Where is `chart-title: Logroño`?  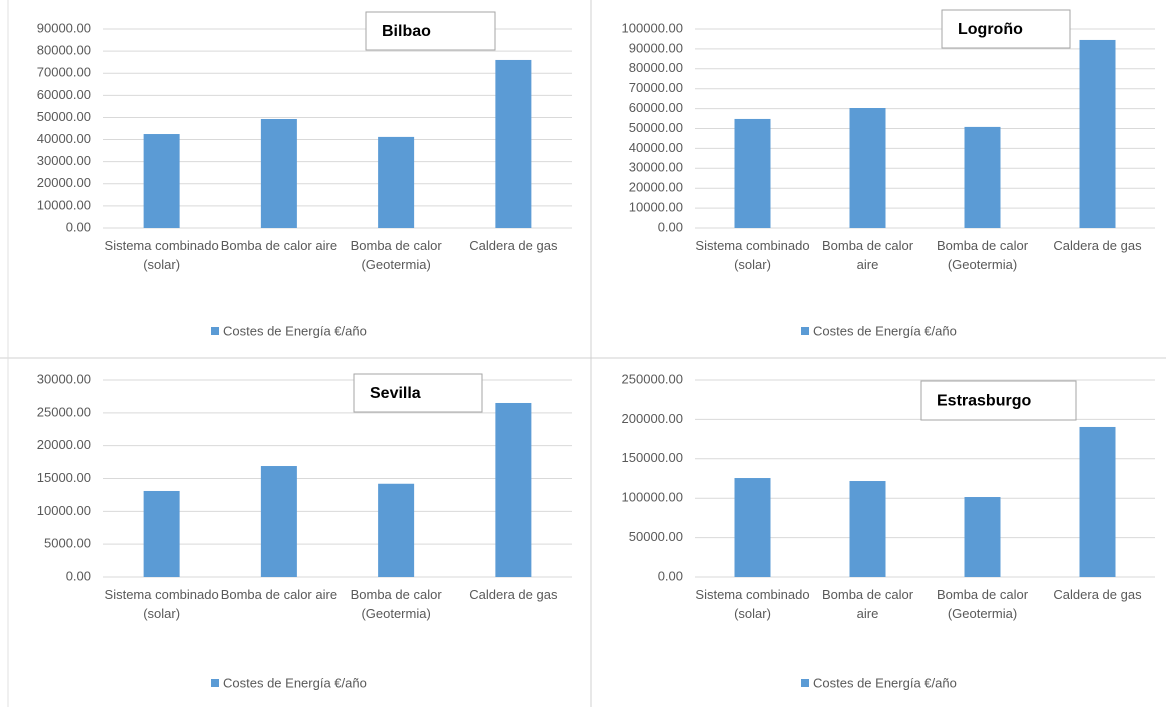
chart-title: Logroño is located at coordinates (990, 29).